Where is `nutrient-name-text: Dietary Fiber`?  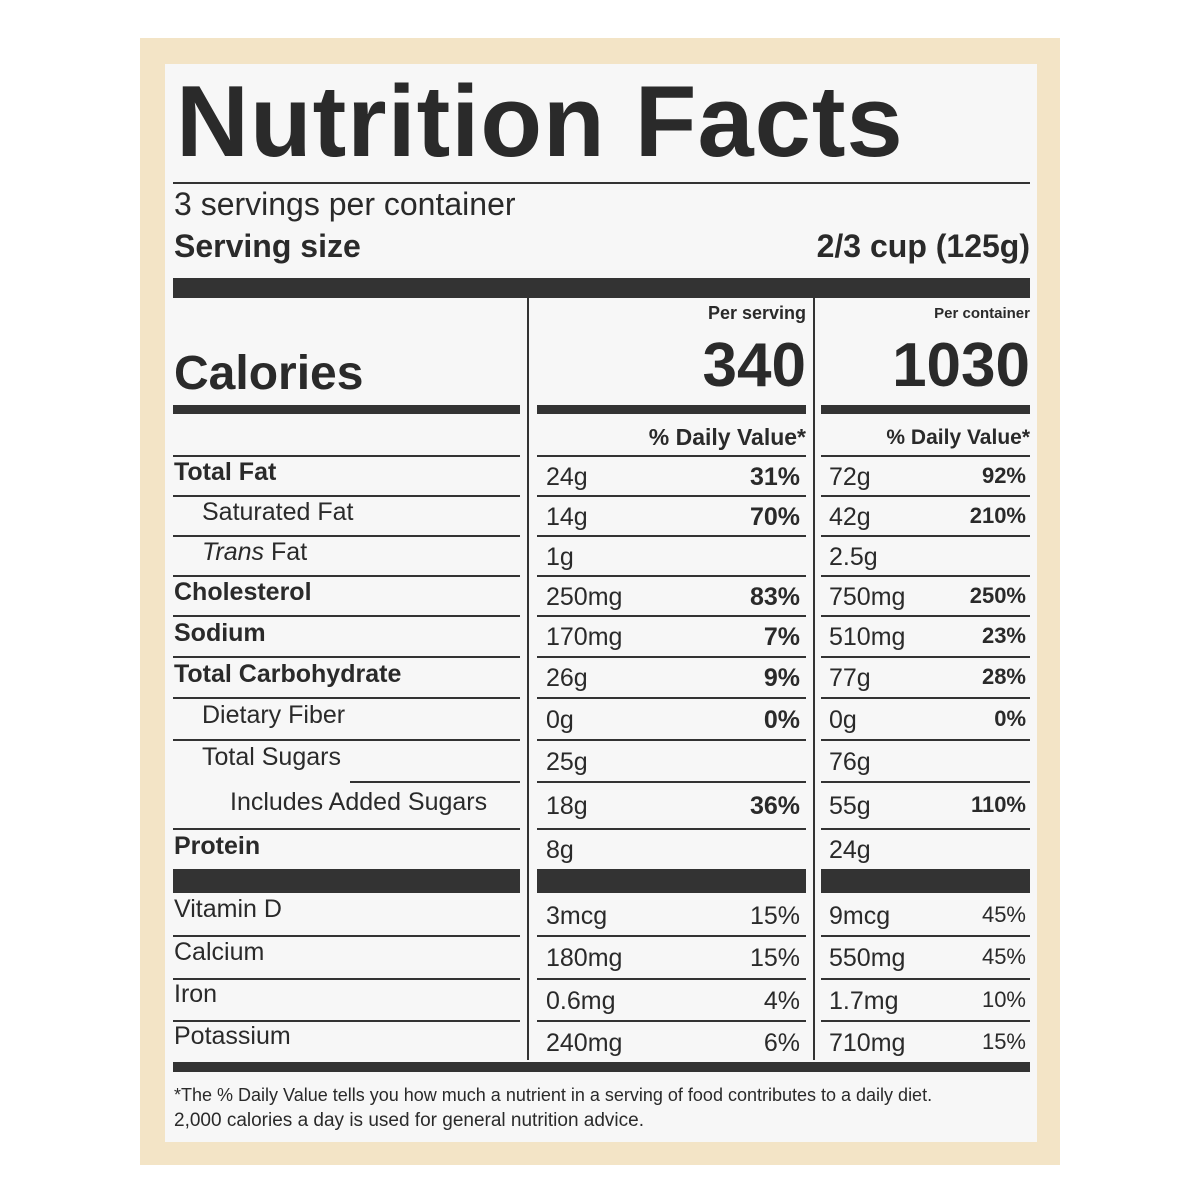 nutrient-name-text: Dietary Fiber is located at coordinates (274, 715).